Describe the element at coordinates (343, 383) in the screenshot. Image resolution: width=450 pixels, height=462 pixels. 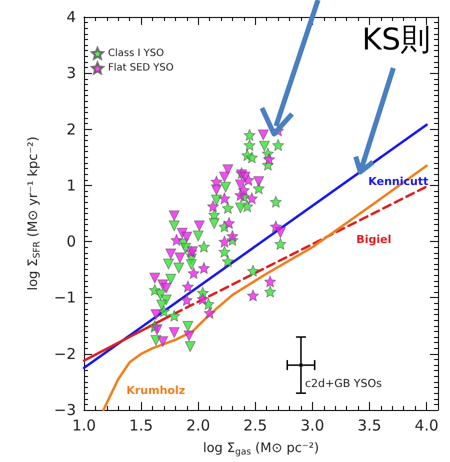
I see `series-label: c2d+GB YSOs` at that location.